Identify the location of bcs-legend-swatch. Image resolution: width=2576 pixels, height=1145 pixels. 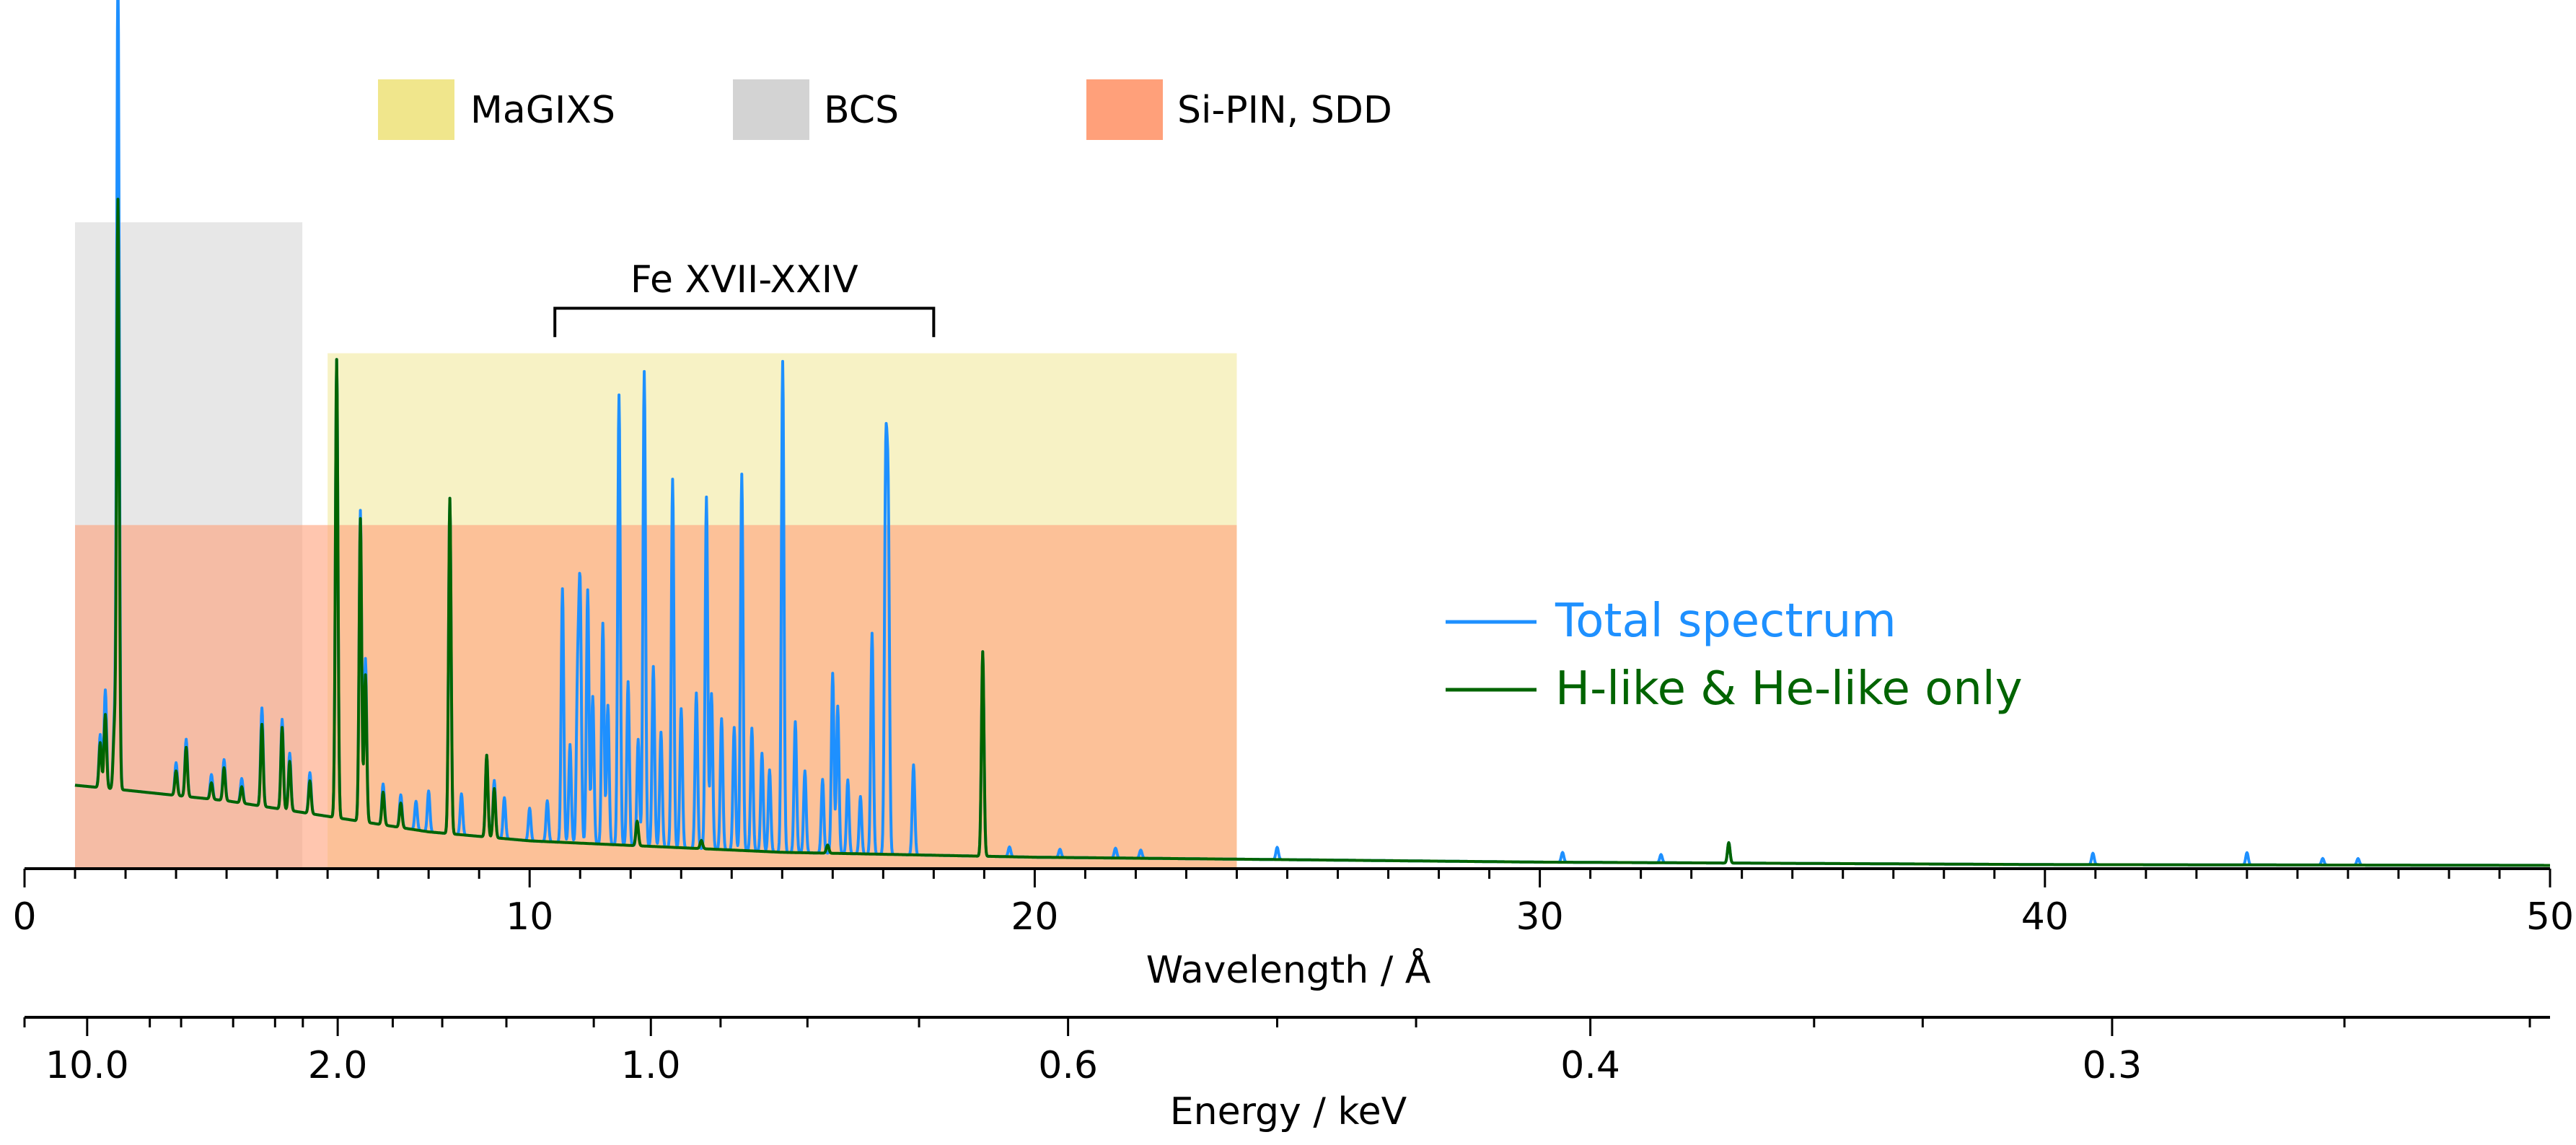
(771, 109).